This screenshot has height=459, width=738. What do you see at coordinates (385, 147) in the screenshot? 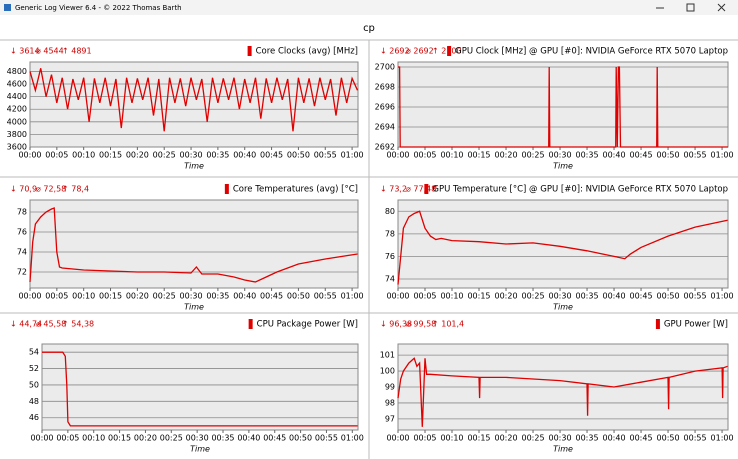
I see `y-tick-label: 2692` at bounding box center [385, 147].